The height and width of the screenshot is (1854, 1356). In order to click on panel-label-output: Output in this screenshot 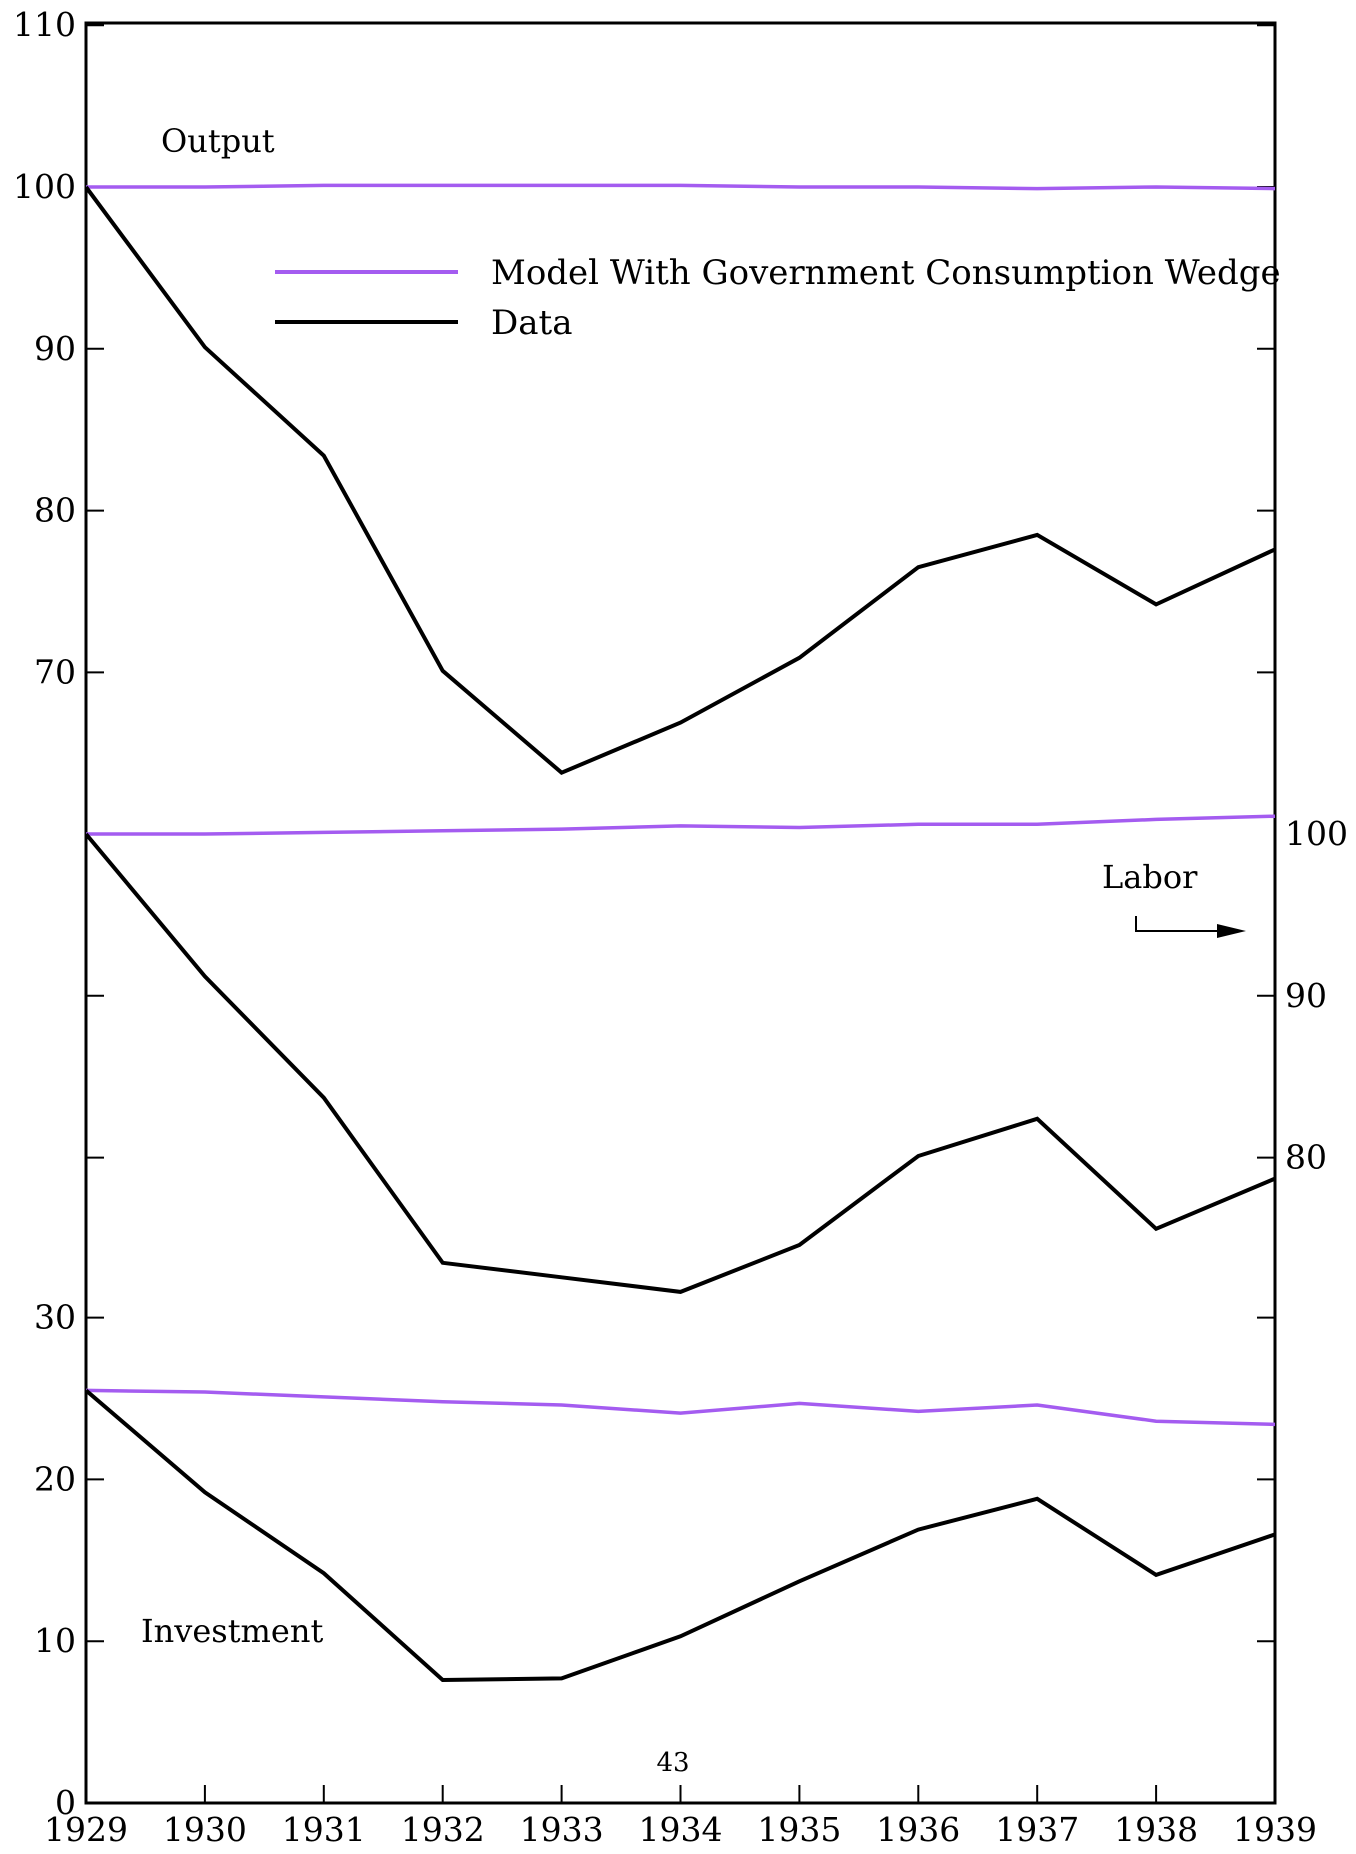, I will do `click(218, 141)`.